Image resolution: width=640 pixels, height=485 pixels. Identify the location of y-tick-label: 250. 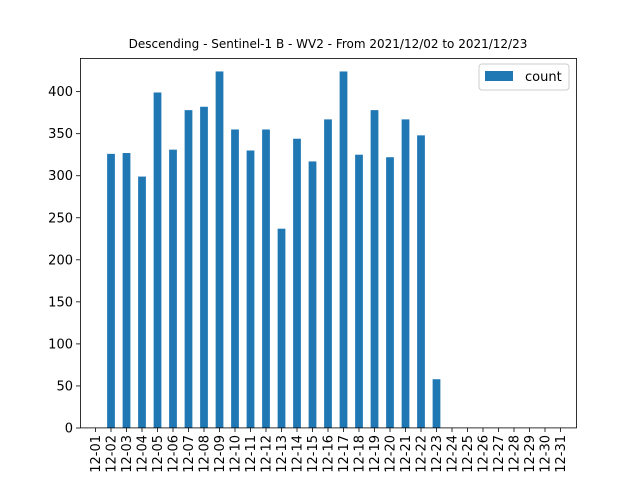
(60, 218).